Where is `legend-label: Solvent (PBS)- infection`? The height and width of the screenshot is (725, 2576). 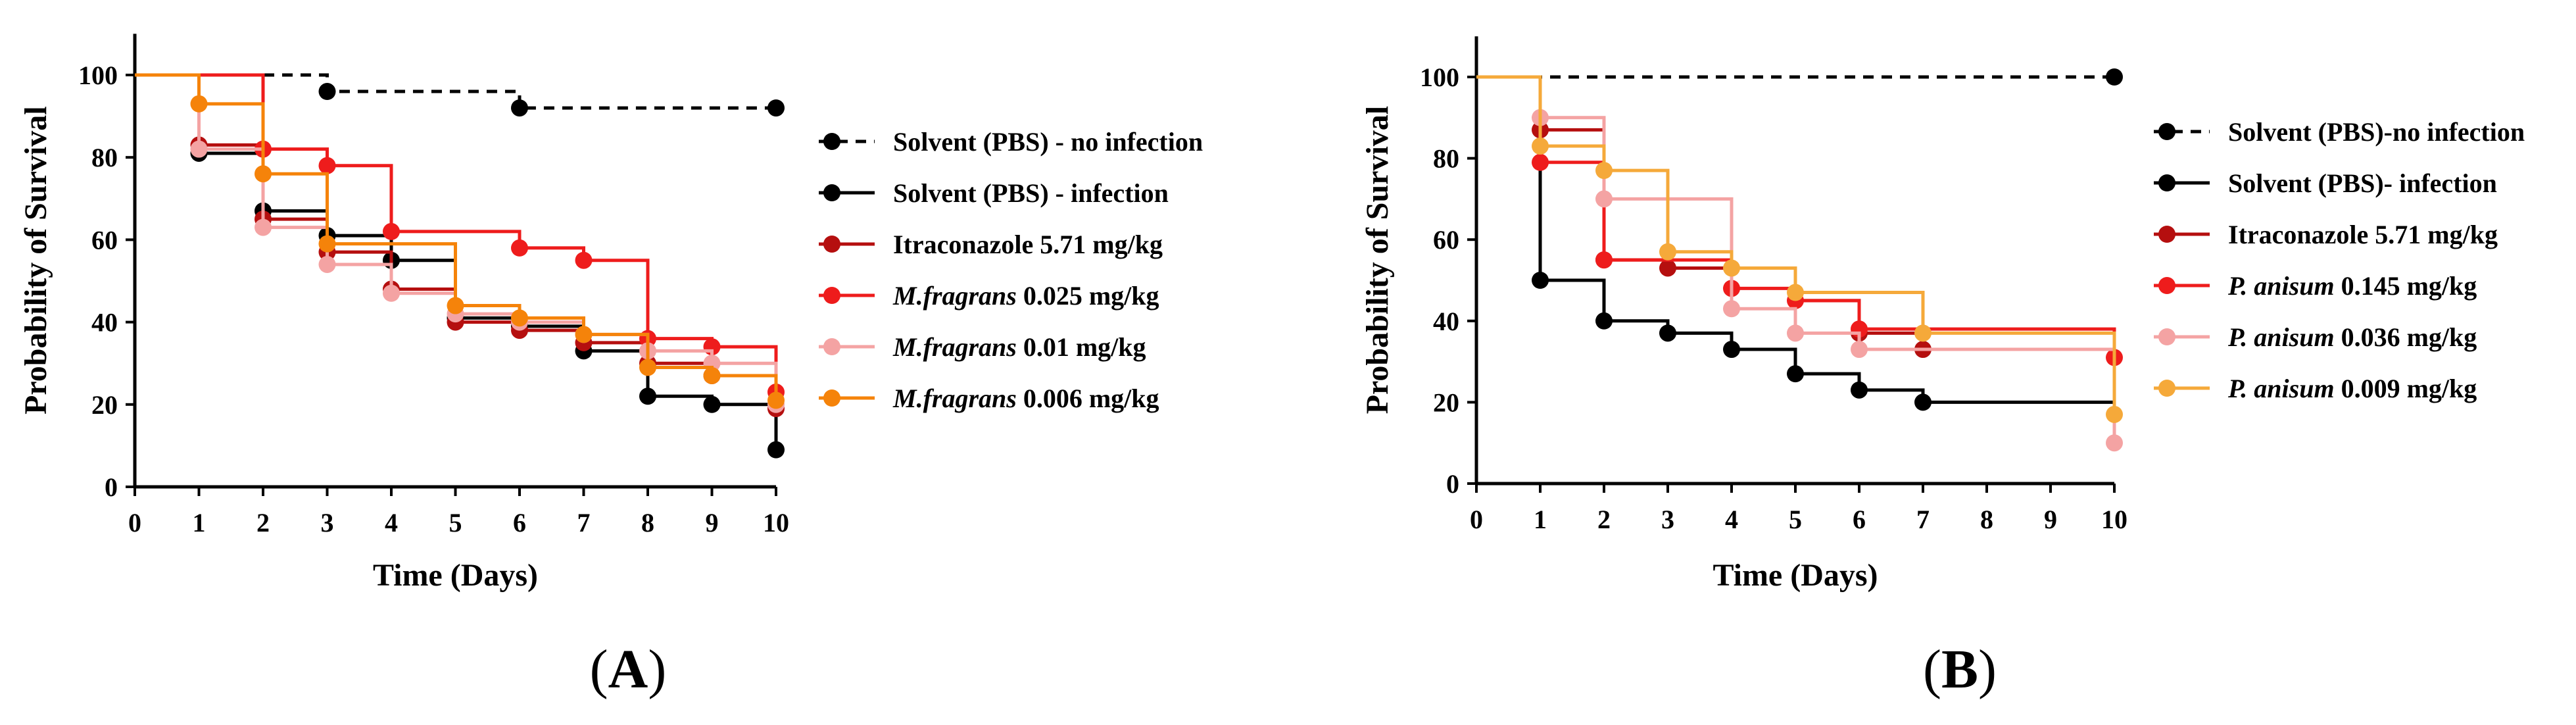 legend-label: Solvent (PBS)- infection is located at coordinates (2362, 183).